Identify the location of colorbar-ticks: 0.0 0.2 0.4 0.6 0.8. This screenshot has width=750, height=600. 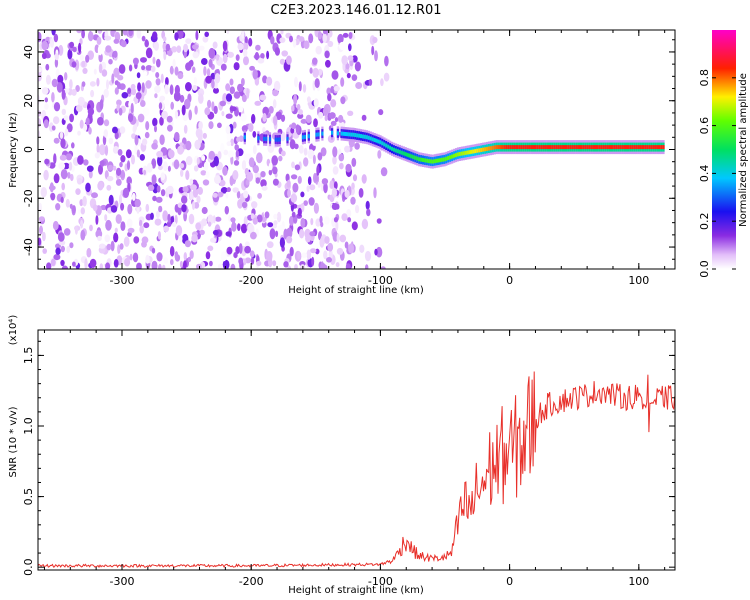
(717, 173).